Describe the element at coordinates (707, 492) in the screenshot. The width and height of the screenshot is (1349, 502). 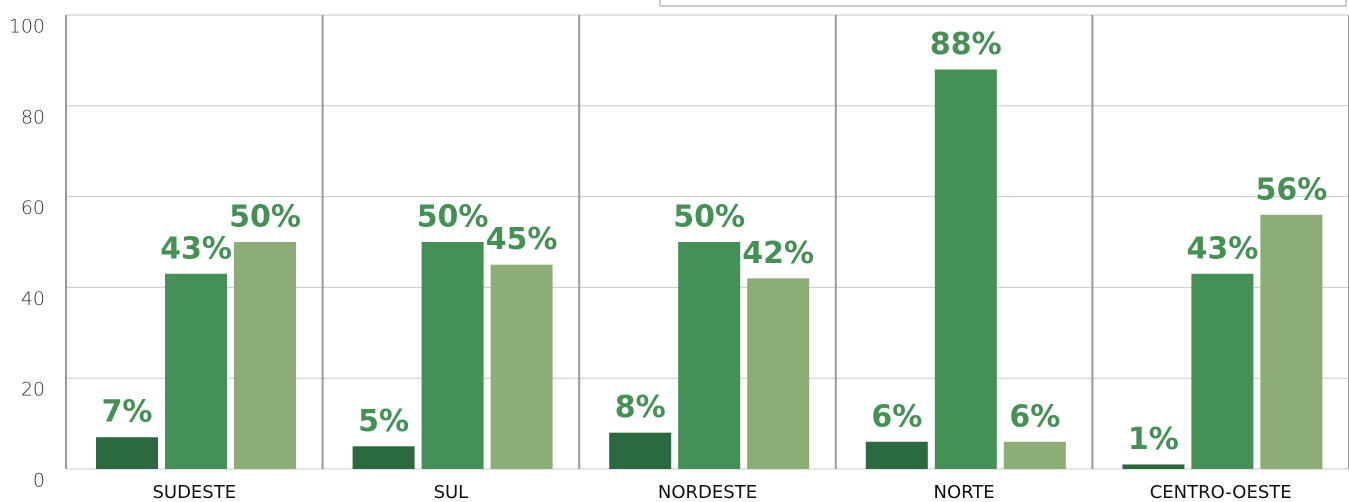
I see `x-tick-label: NORDESTE` at that location.